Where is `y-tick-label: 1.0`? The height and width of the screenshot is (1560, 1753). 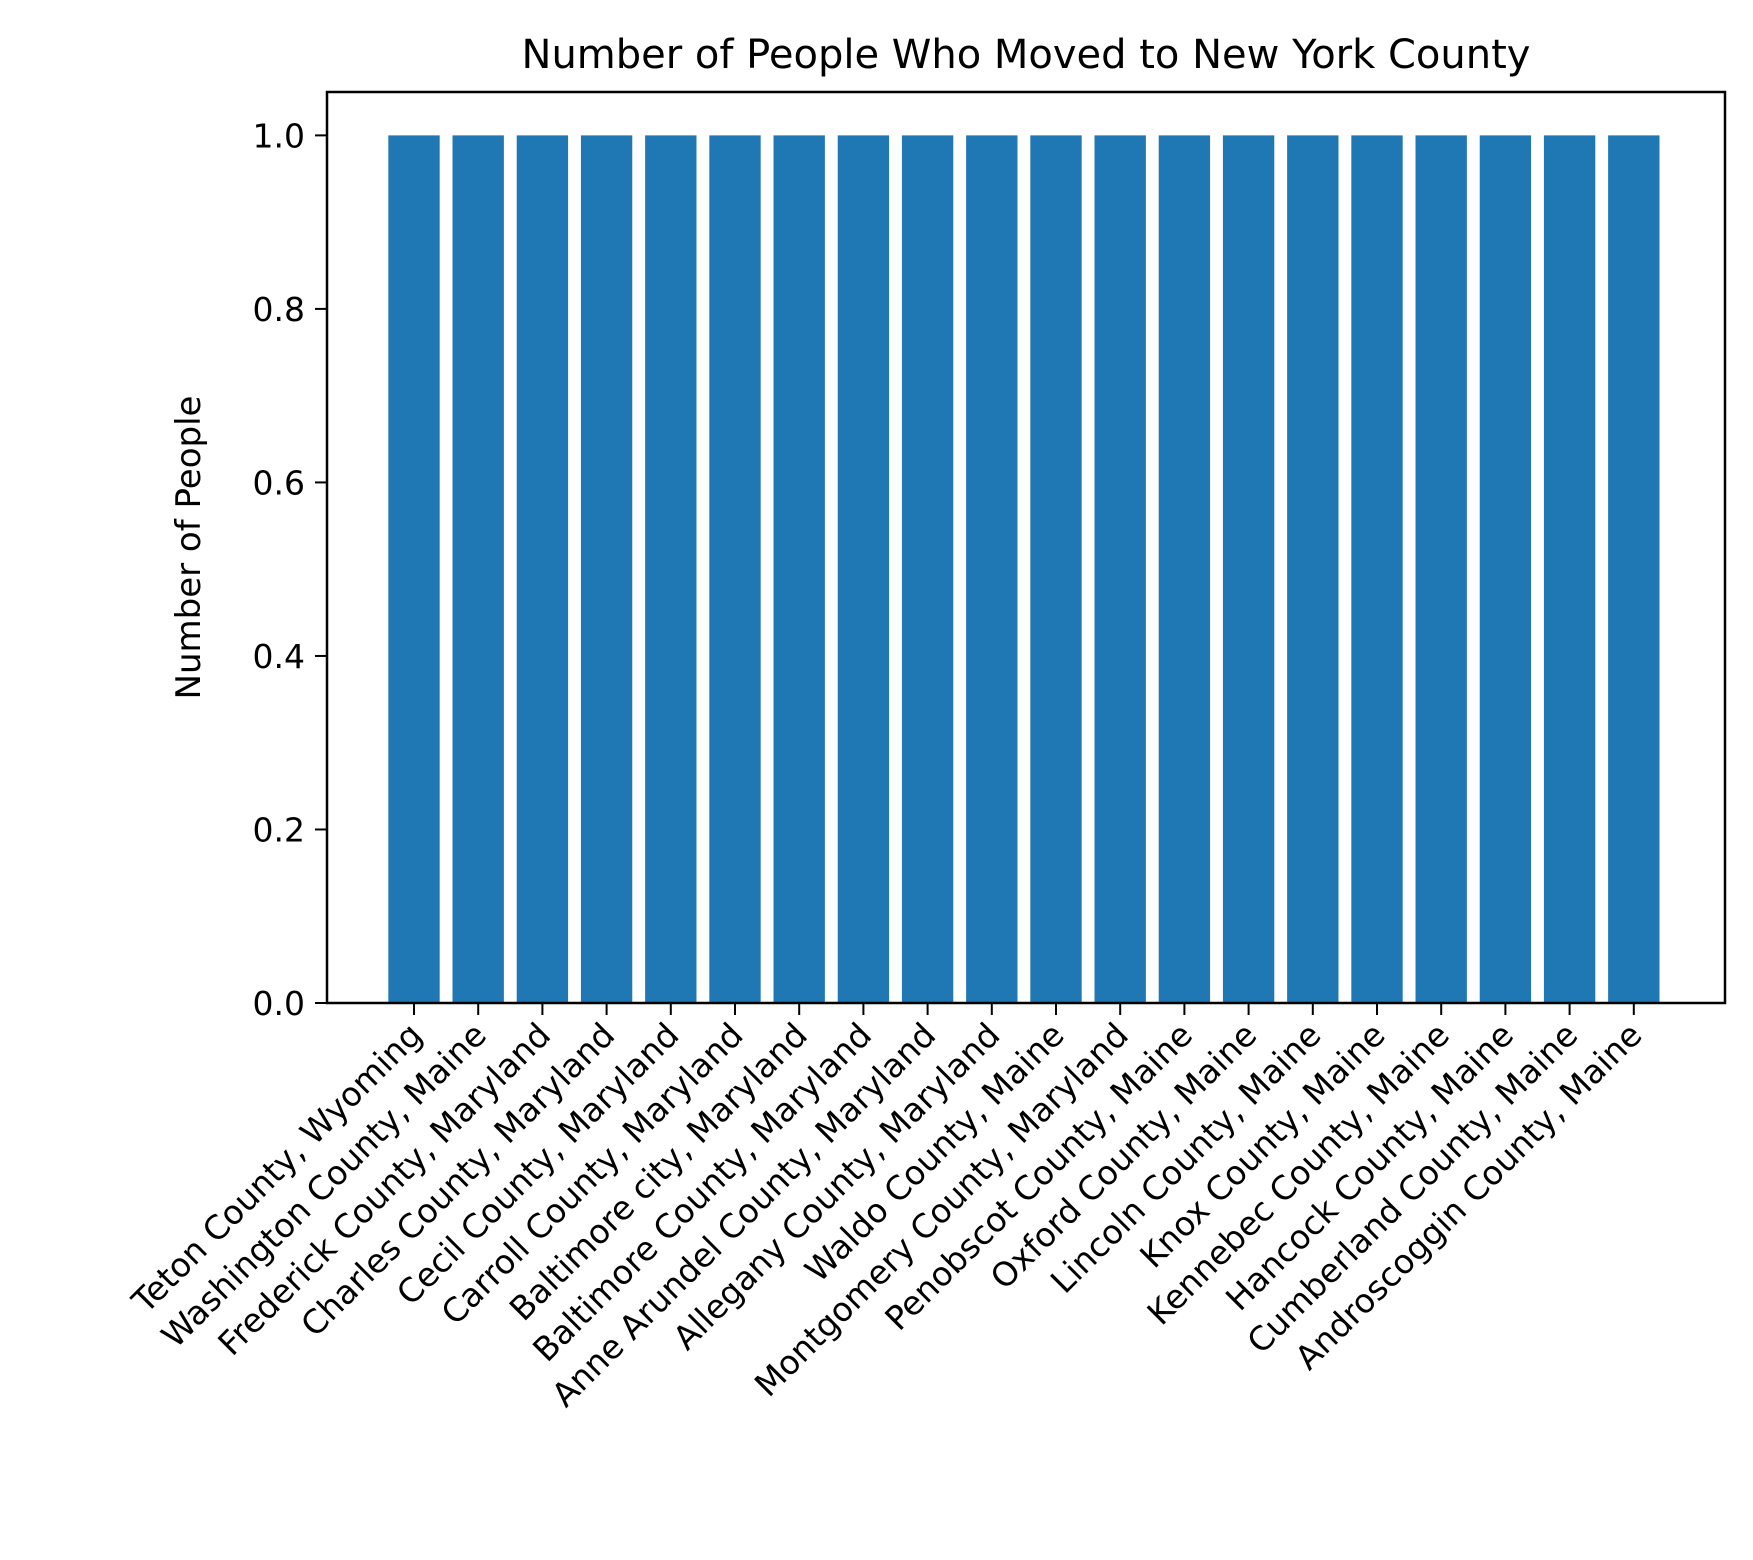
y-tick-label: 1.0 is located at coordinates (279, 135).